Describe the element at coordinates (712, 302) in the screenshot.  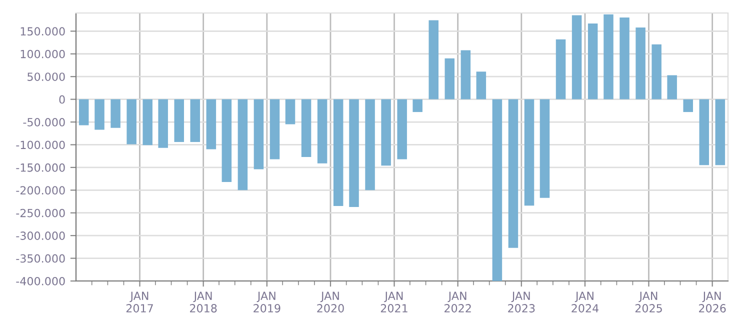
I see `x-tick-label: JAN 2026` at that location.